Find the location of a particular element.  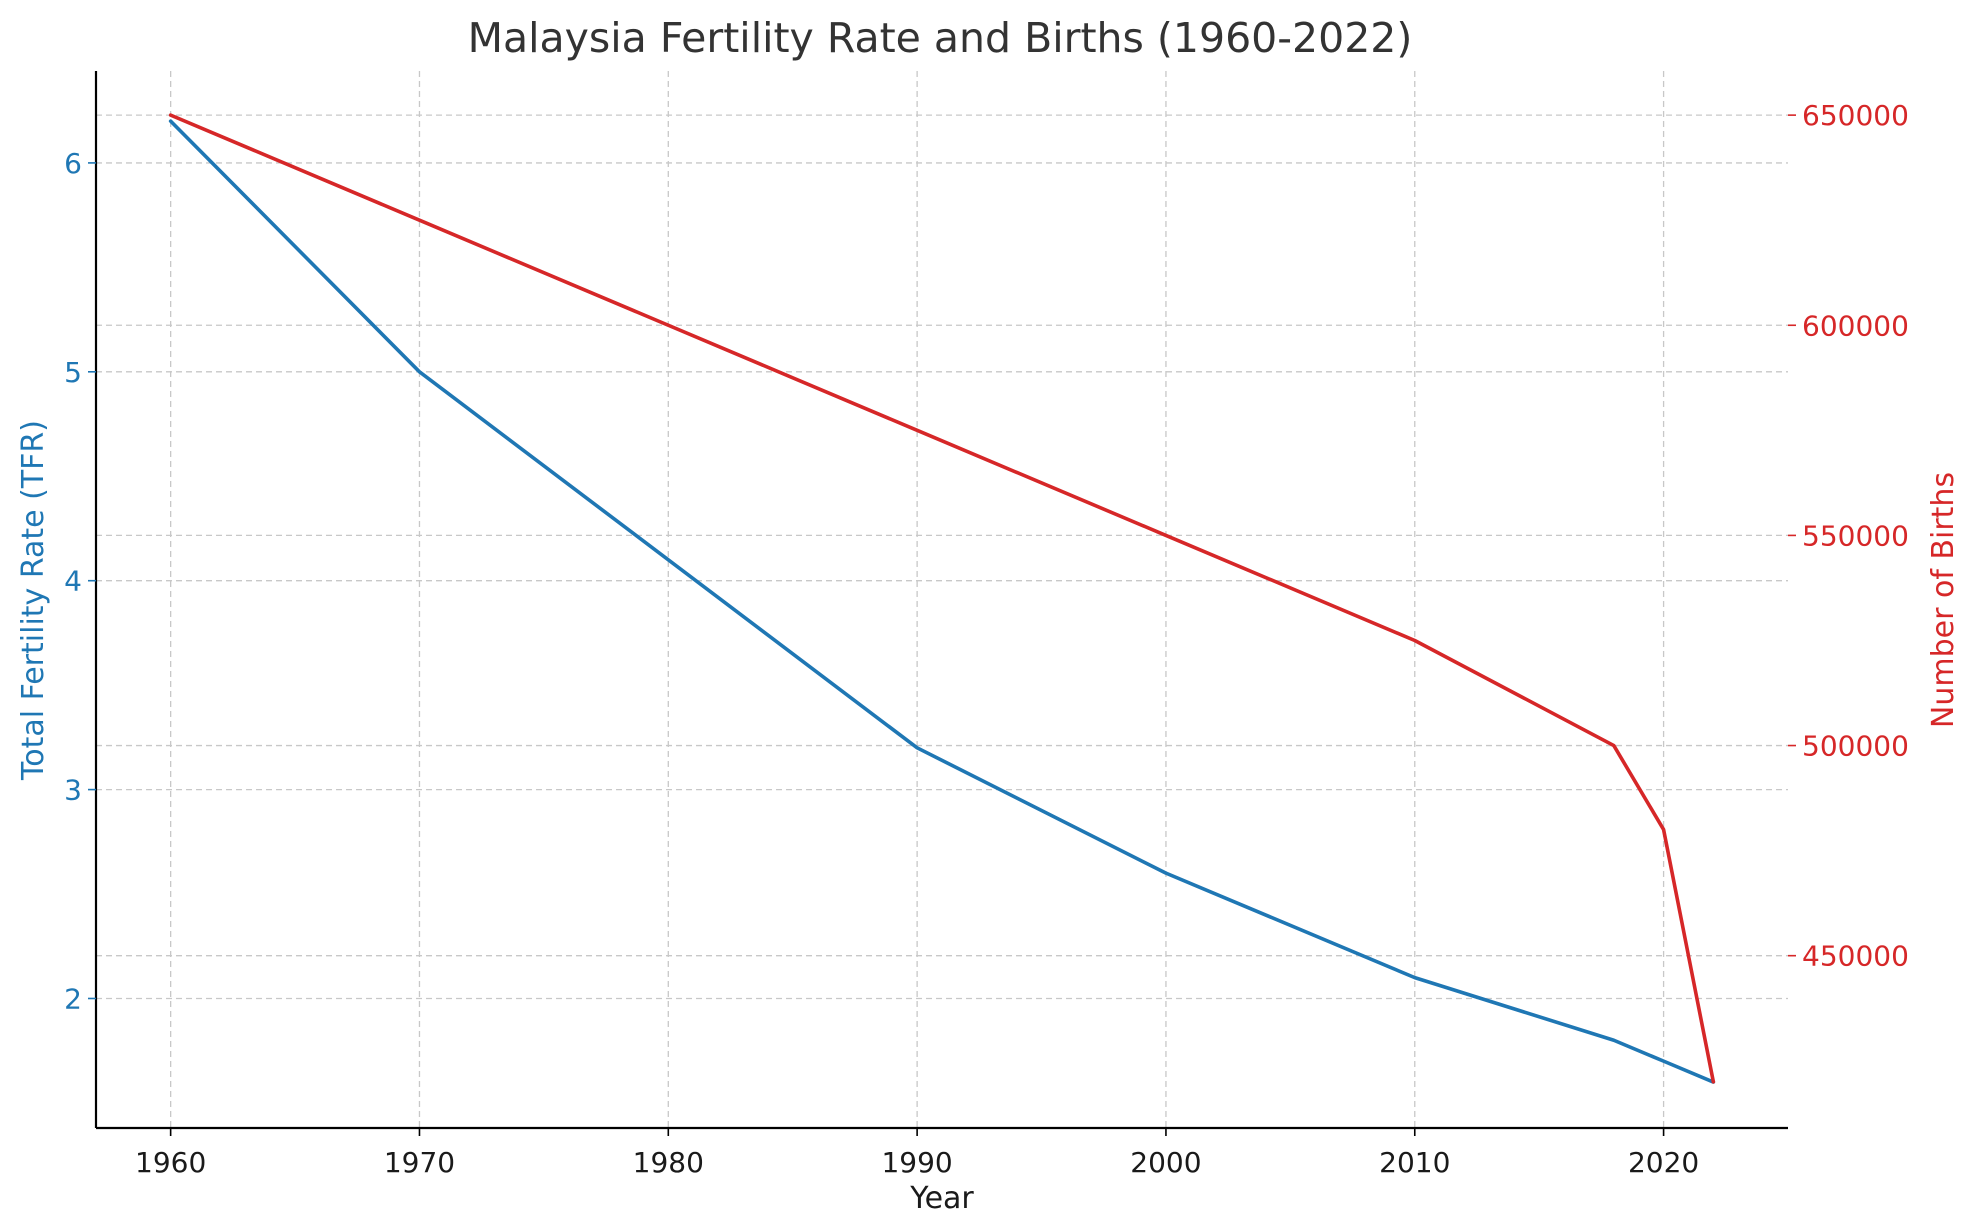

y-right-tick-label: 550000 is located at coordinates (1855, 535).